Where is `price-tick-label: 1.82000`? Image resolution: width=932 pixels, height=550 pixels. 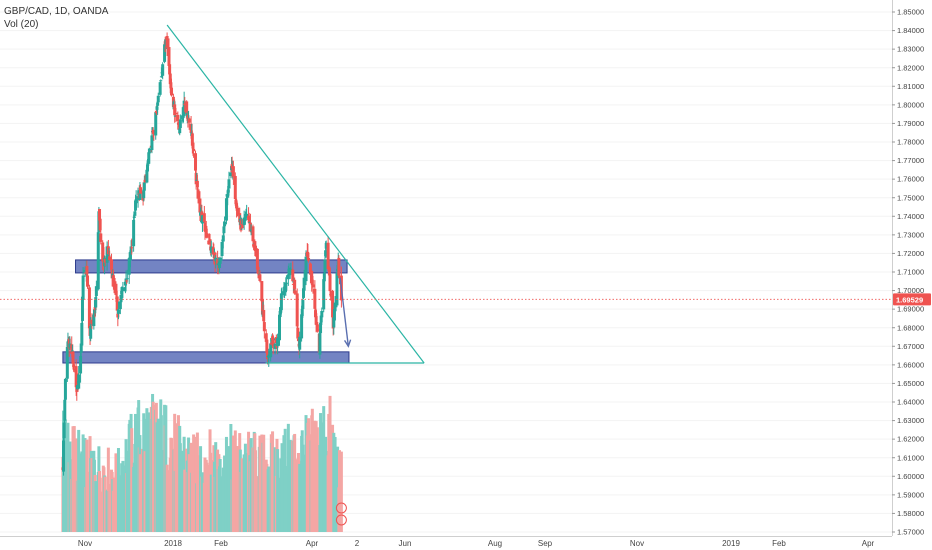
price-tick-label: 1.82000 is located at coordinates (910, 67).